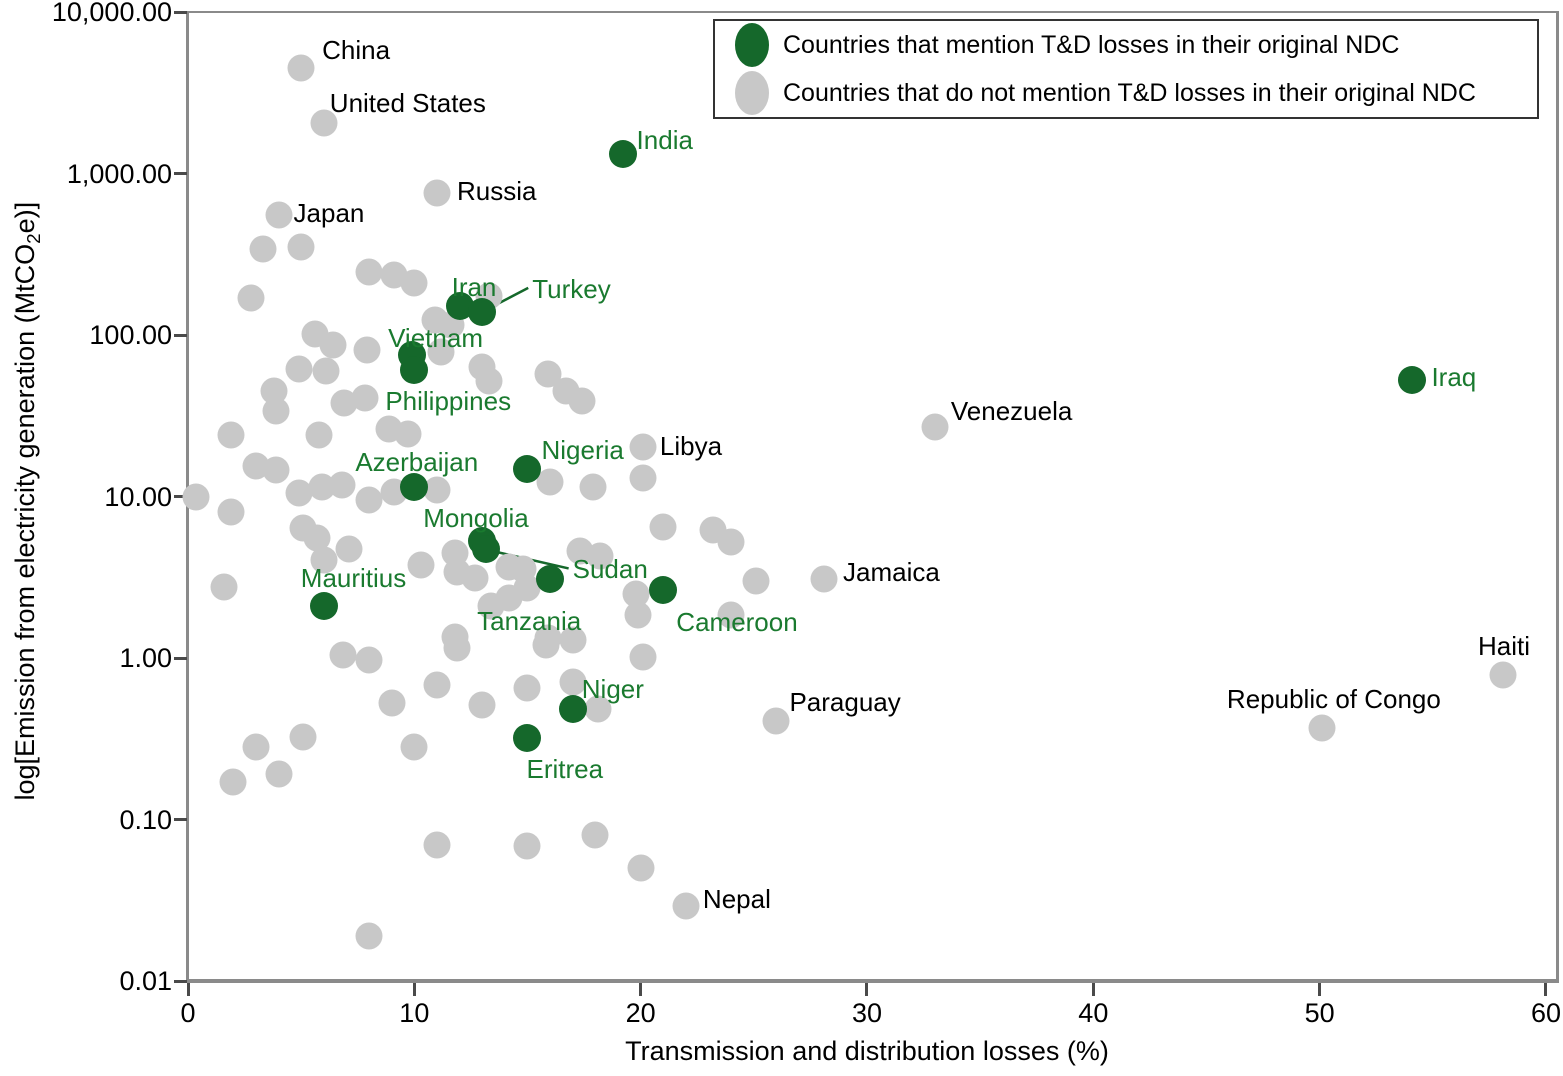 The image size is (1563, 1076). Describe the element at coordinates (776, 721) in the screenshot. I see `data-point-paraguay` at that location.